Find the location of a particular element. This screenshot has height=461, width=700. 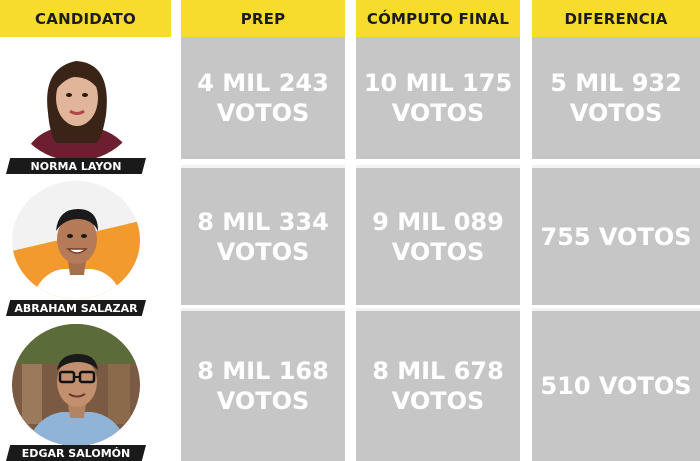

prep-value-3: 8 MIL 168 is located at coordinates (263, 371).